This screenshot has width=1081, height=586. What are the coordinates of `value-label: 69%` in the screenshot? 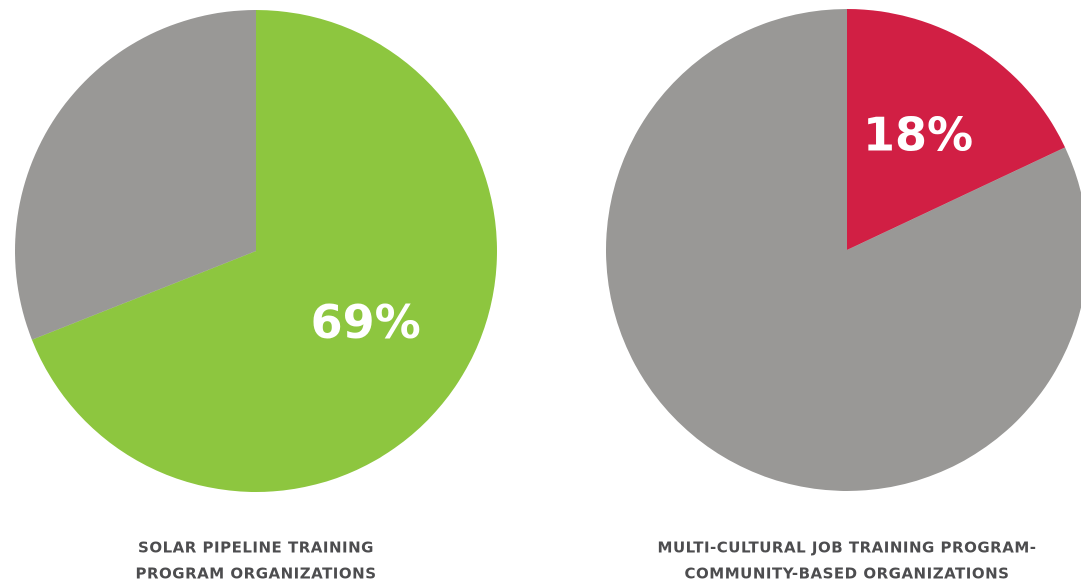 It's located at (366, 322).